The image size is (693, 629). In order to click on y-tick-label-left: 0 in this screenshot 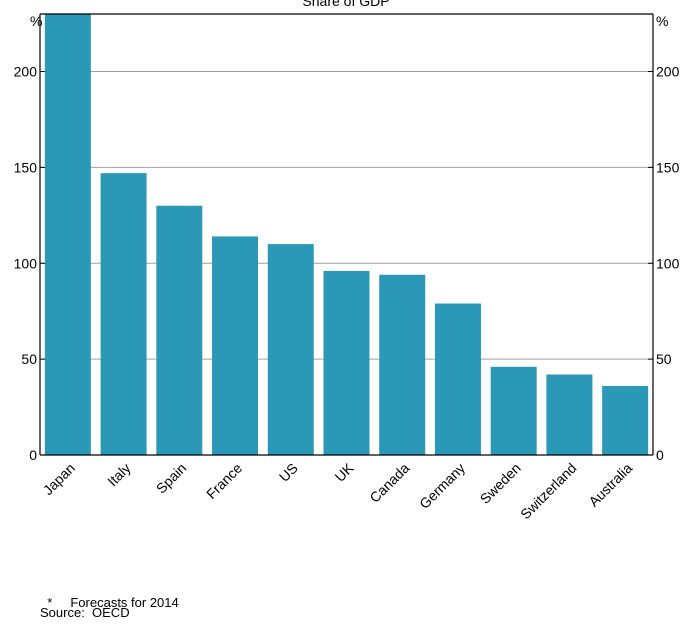, I will do `click(33, 455)`.